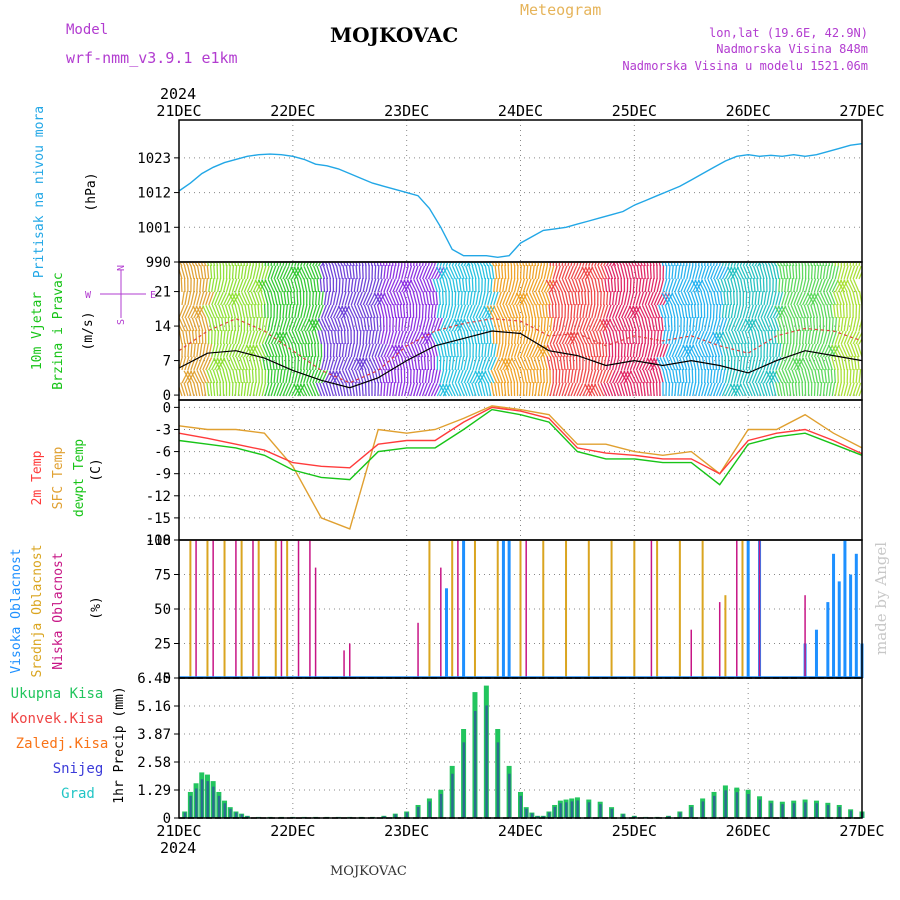  I want to click on compass-north: N, so click(121, 268).